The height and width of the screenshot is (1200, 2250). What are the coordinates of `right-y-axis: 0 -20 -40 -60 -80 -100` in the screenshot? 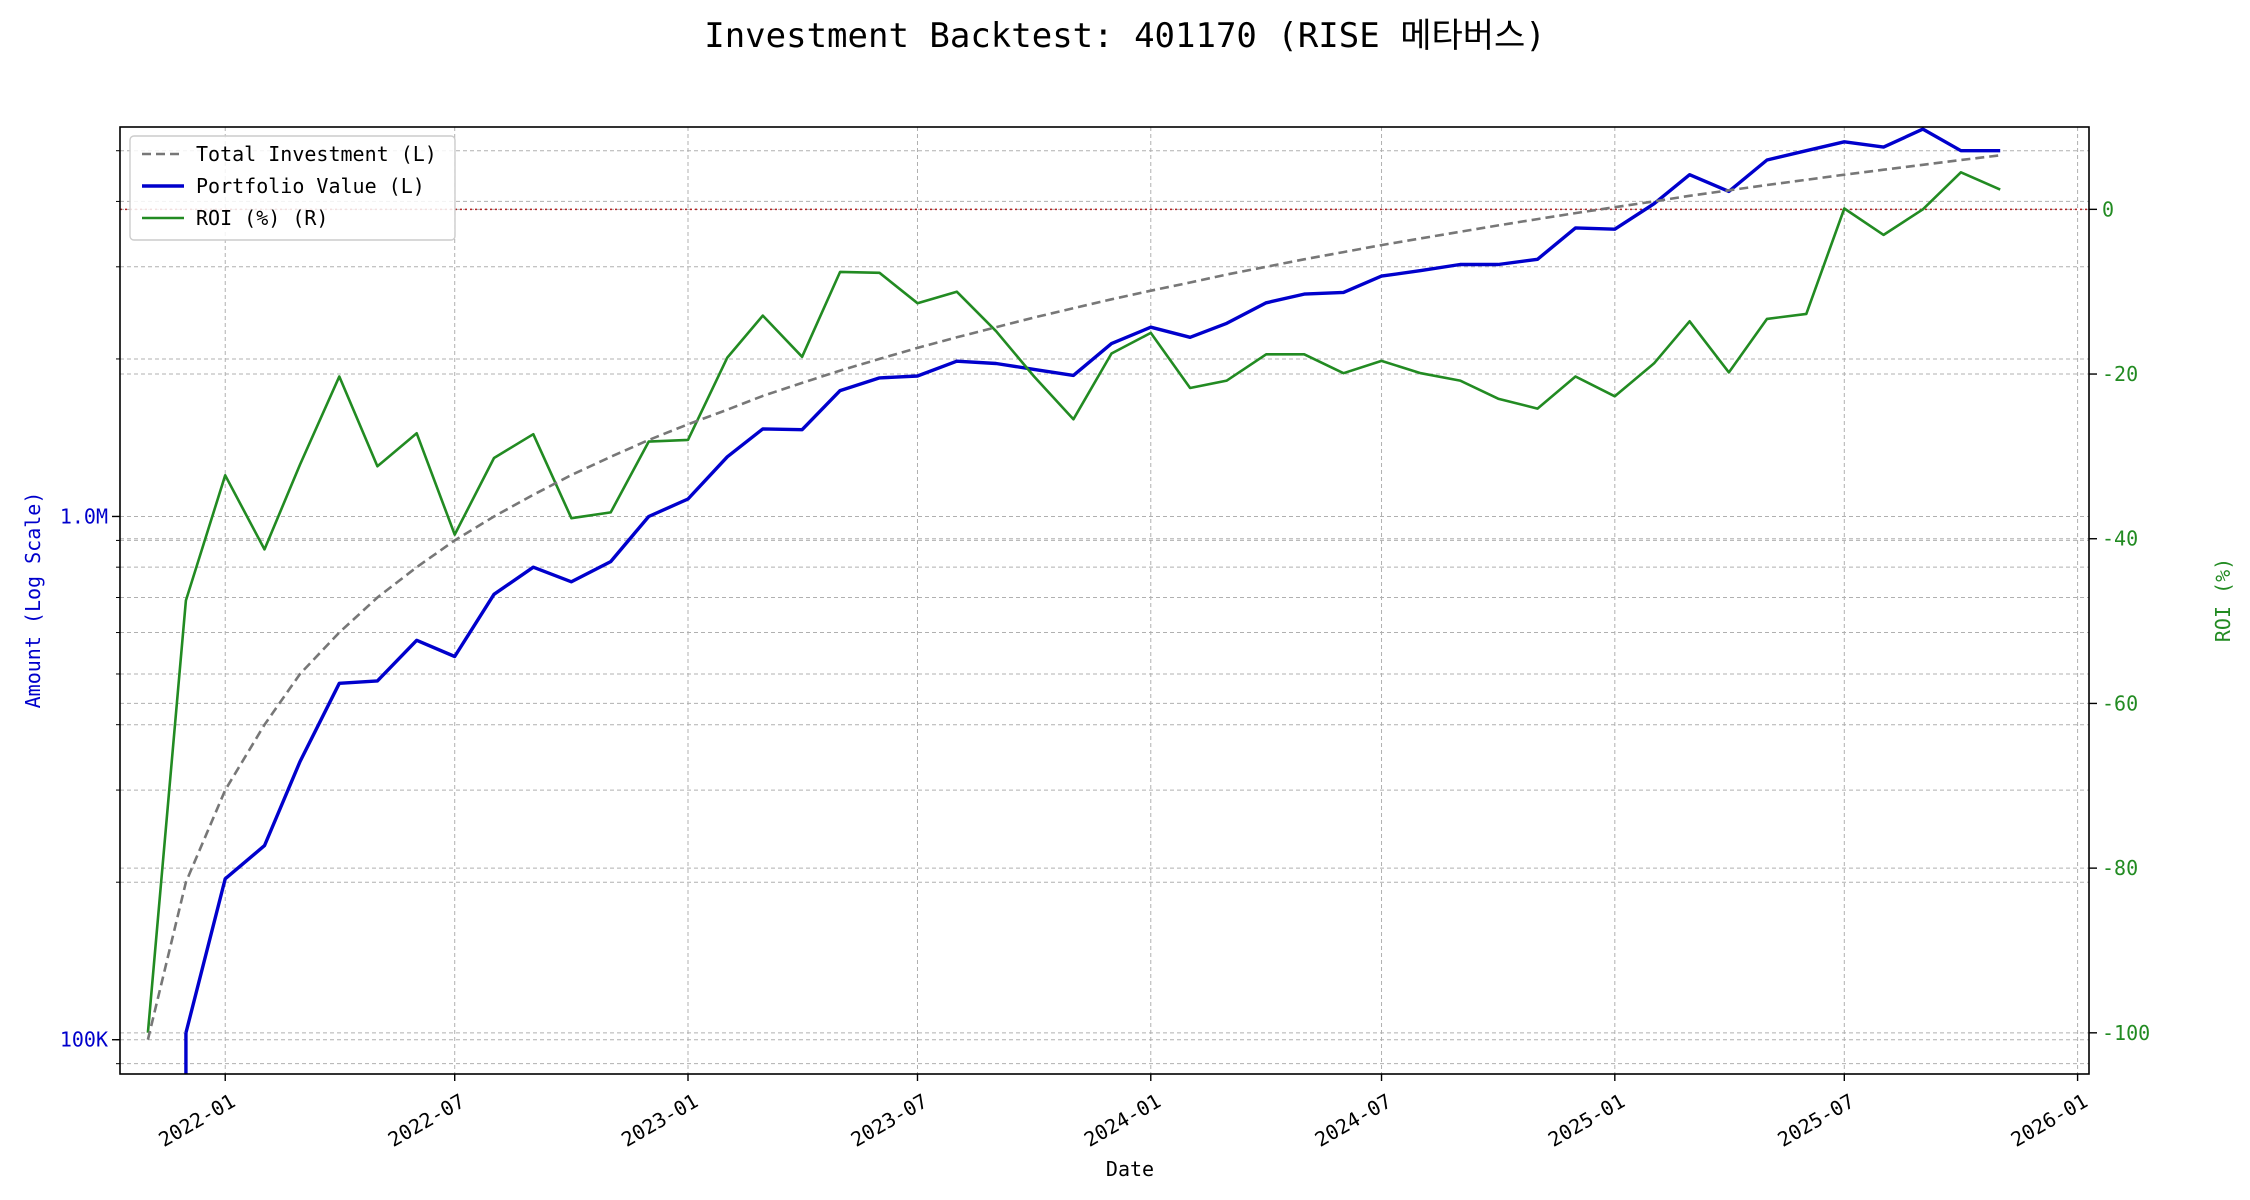 It's located at (2119, 621).